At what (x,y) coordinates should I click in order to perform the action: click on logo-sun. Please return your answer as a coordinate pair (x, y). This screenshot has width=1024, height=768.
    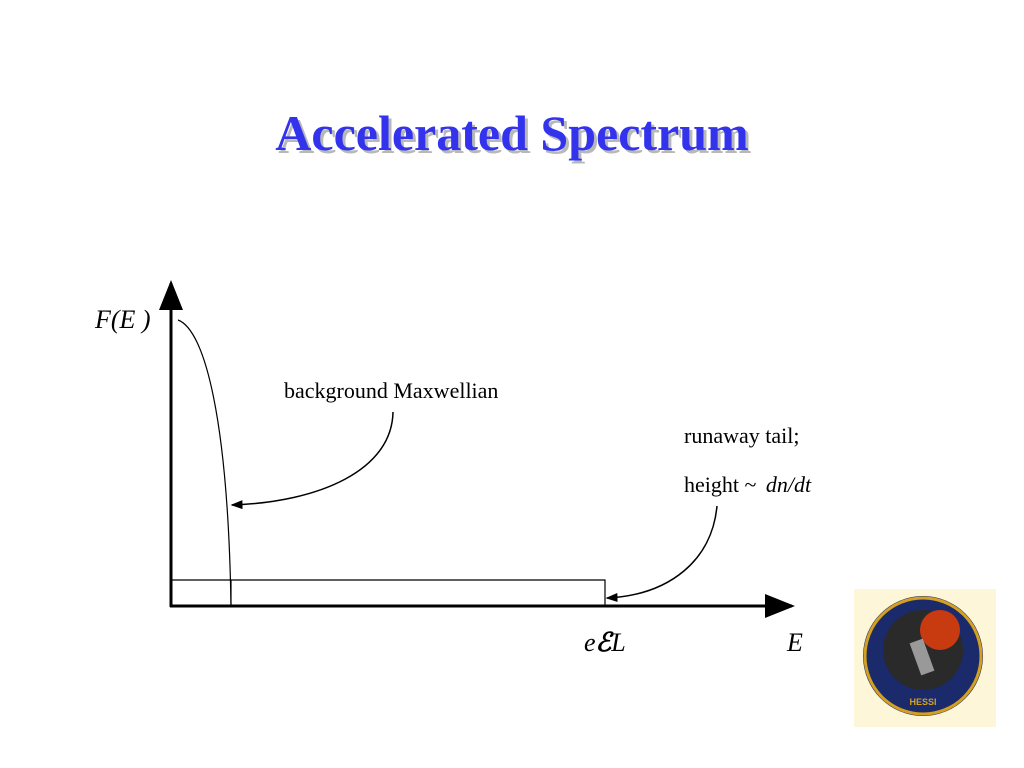
    Looking at the image, I should click on (940, 630).